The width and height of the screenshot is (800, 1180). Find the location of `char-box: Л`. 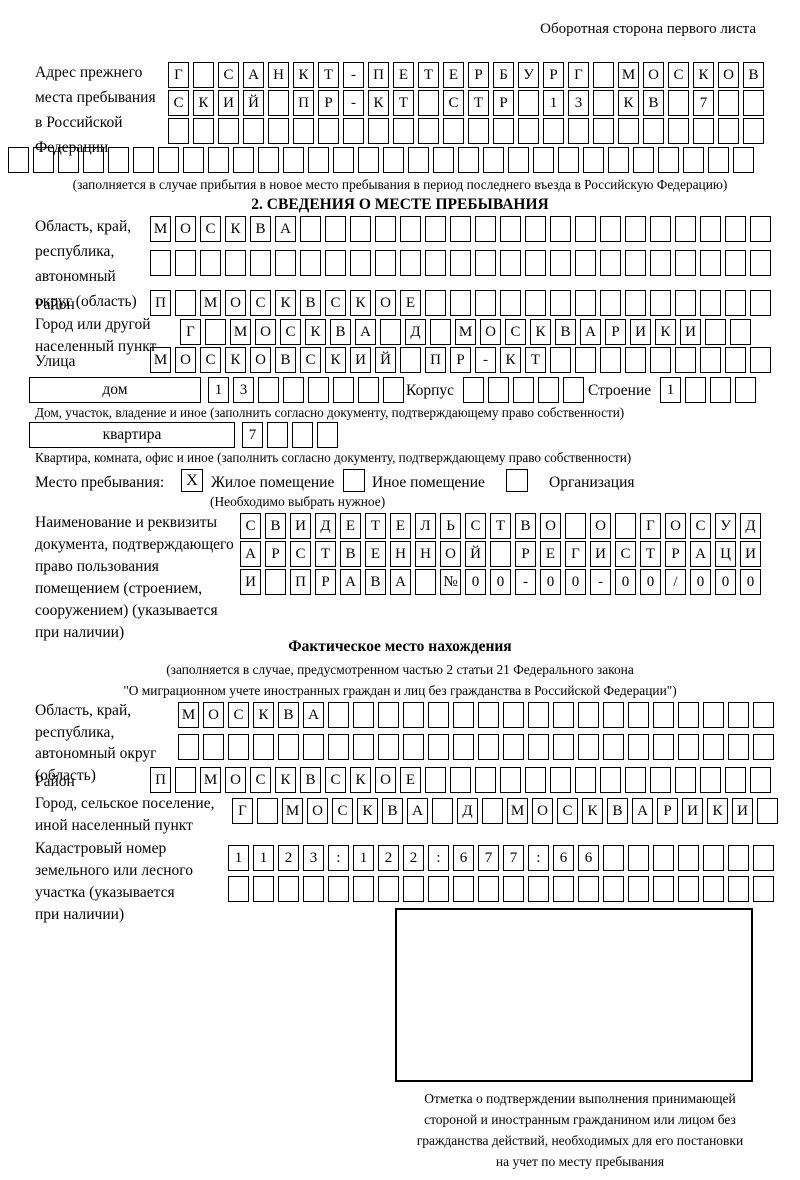

char-box: Л is located at coordinates (425, 526).